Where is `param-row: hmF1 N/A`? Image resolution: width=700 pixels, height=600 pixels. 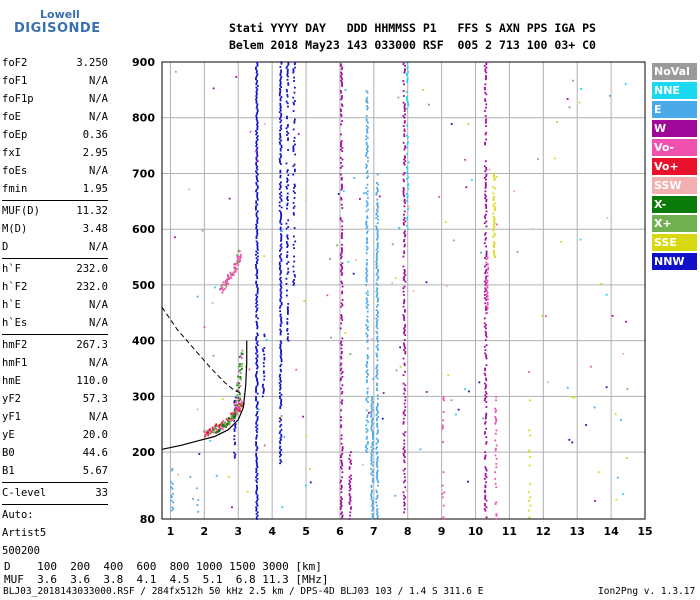 param-row: hmF1 N/A is located at coordinates (55, 363).